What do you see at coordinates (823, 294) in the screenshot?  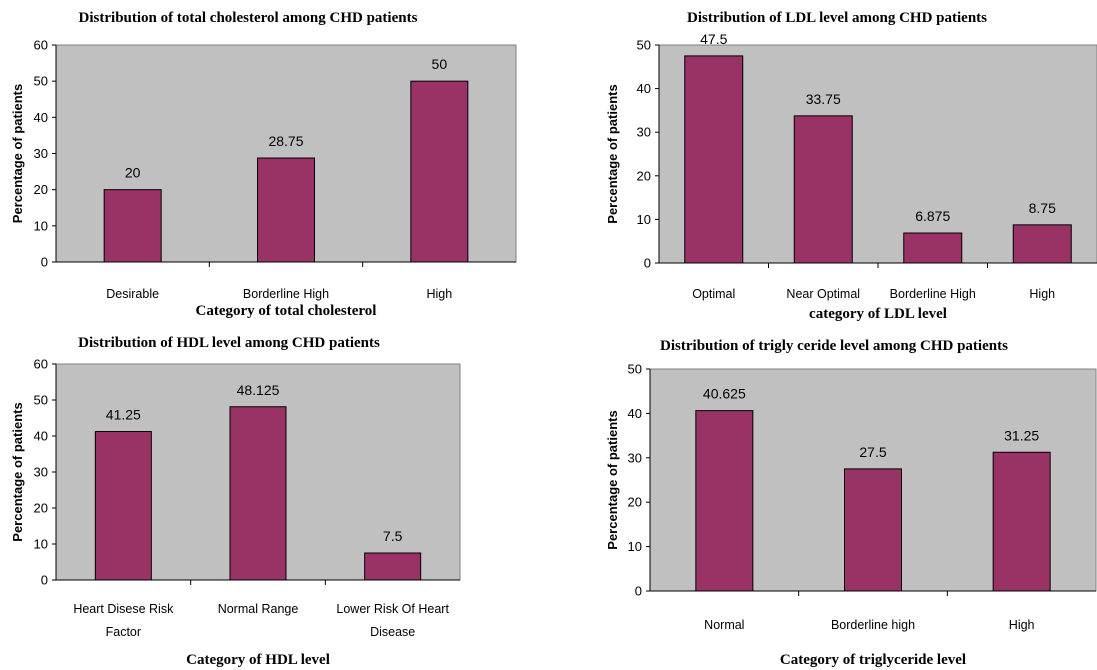 I see `category-label: Near Optimal` at bounding box center [823, 294].